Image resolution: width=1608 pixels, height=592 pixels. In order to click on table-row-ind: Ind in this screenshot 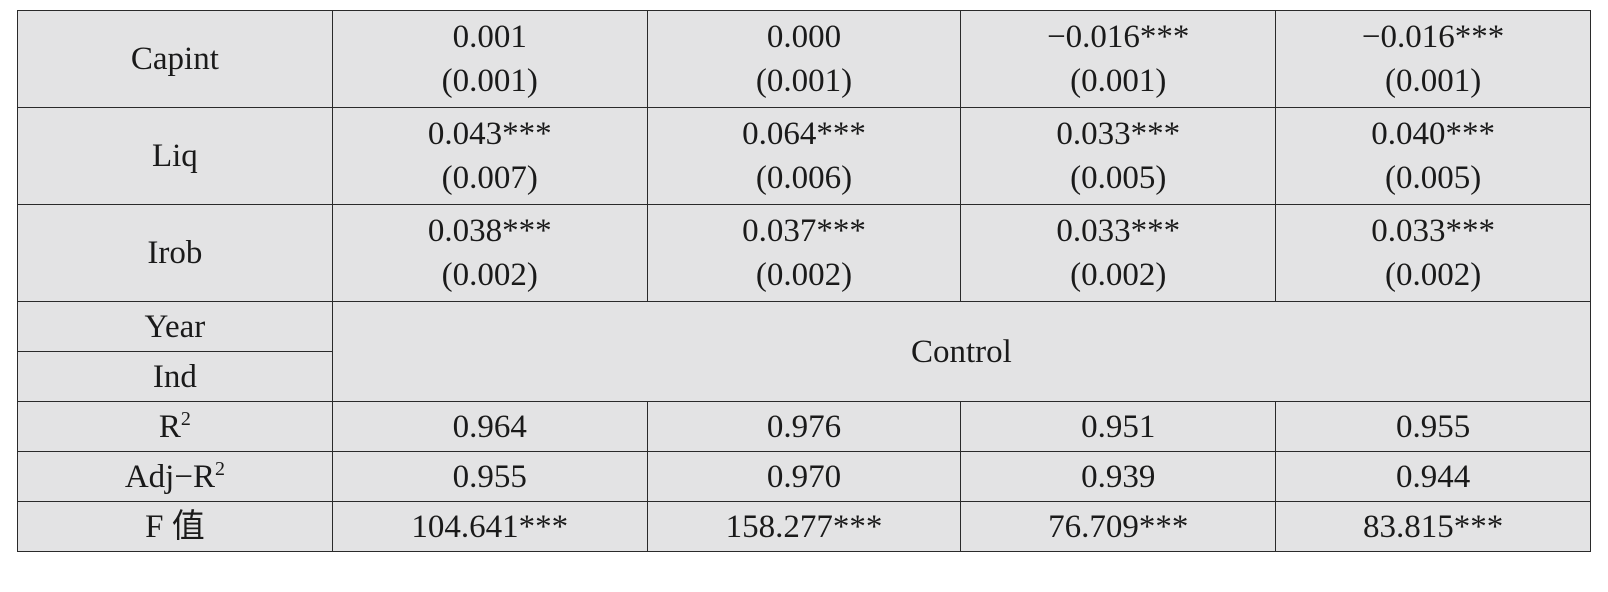, I will do `click(804, 376)`.